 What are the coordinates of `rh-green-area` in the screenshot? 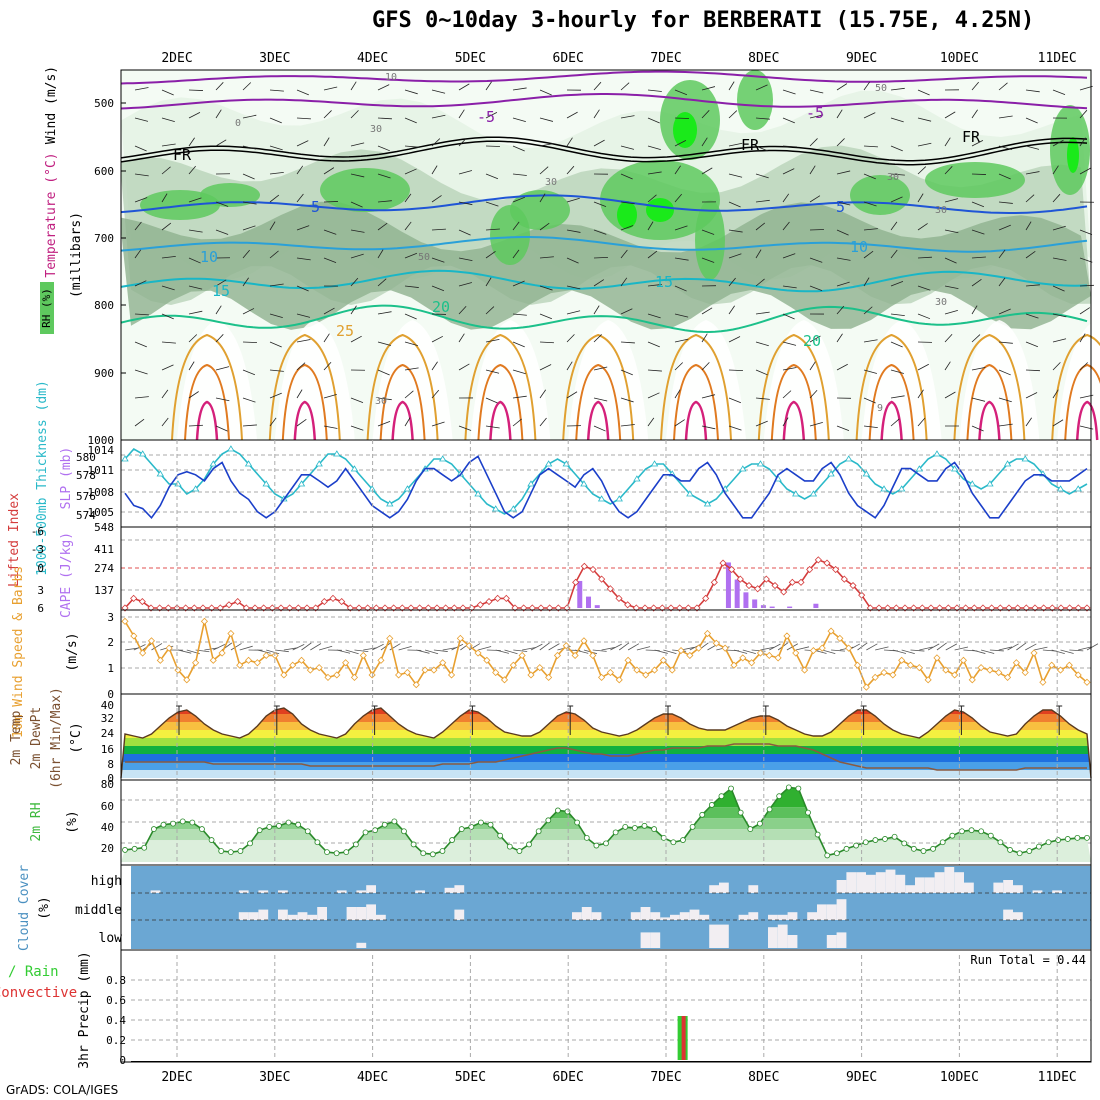 It's located at (510, 235).